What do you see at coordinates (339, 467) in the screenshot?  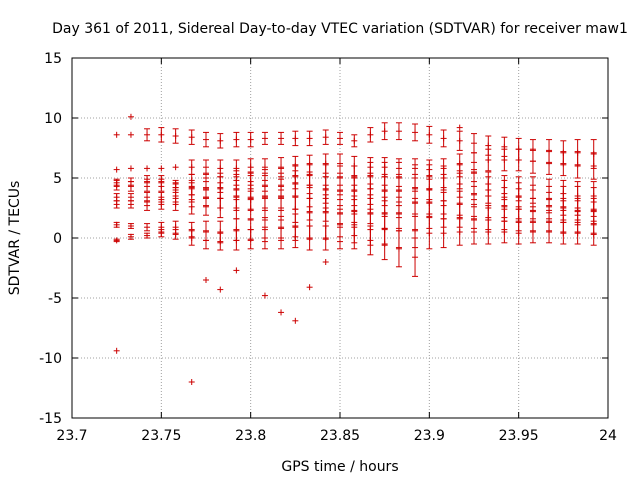 I see `x-axis-label: GPS time / hours` at bounding box center [339, 467].